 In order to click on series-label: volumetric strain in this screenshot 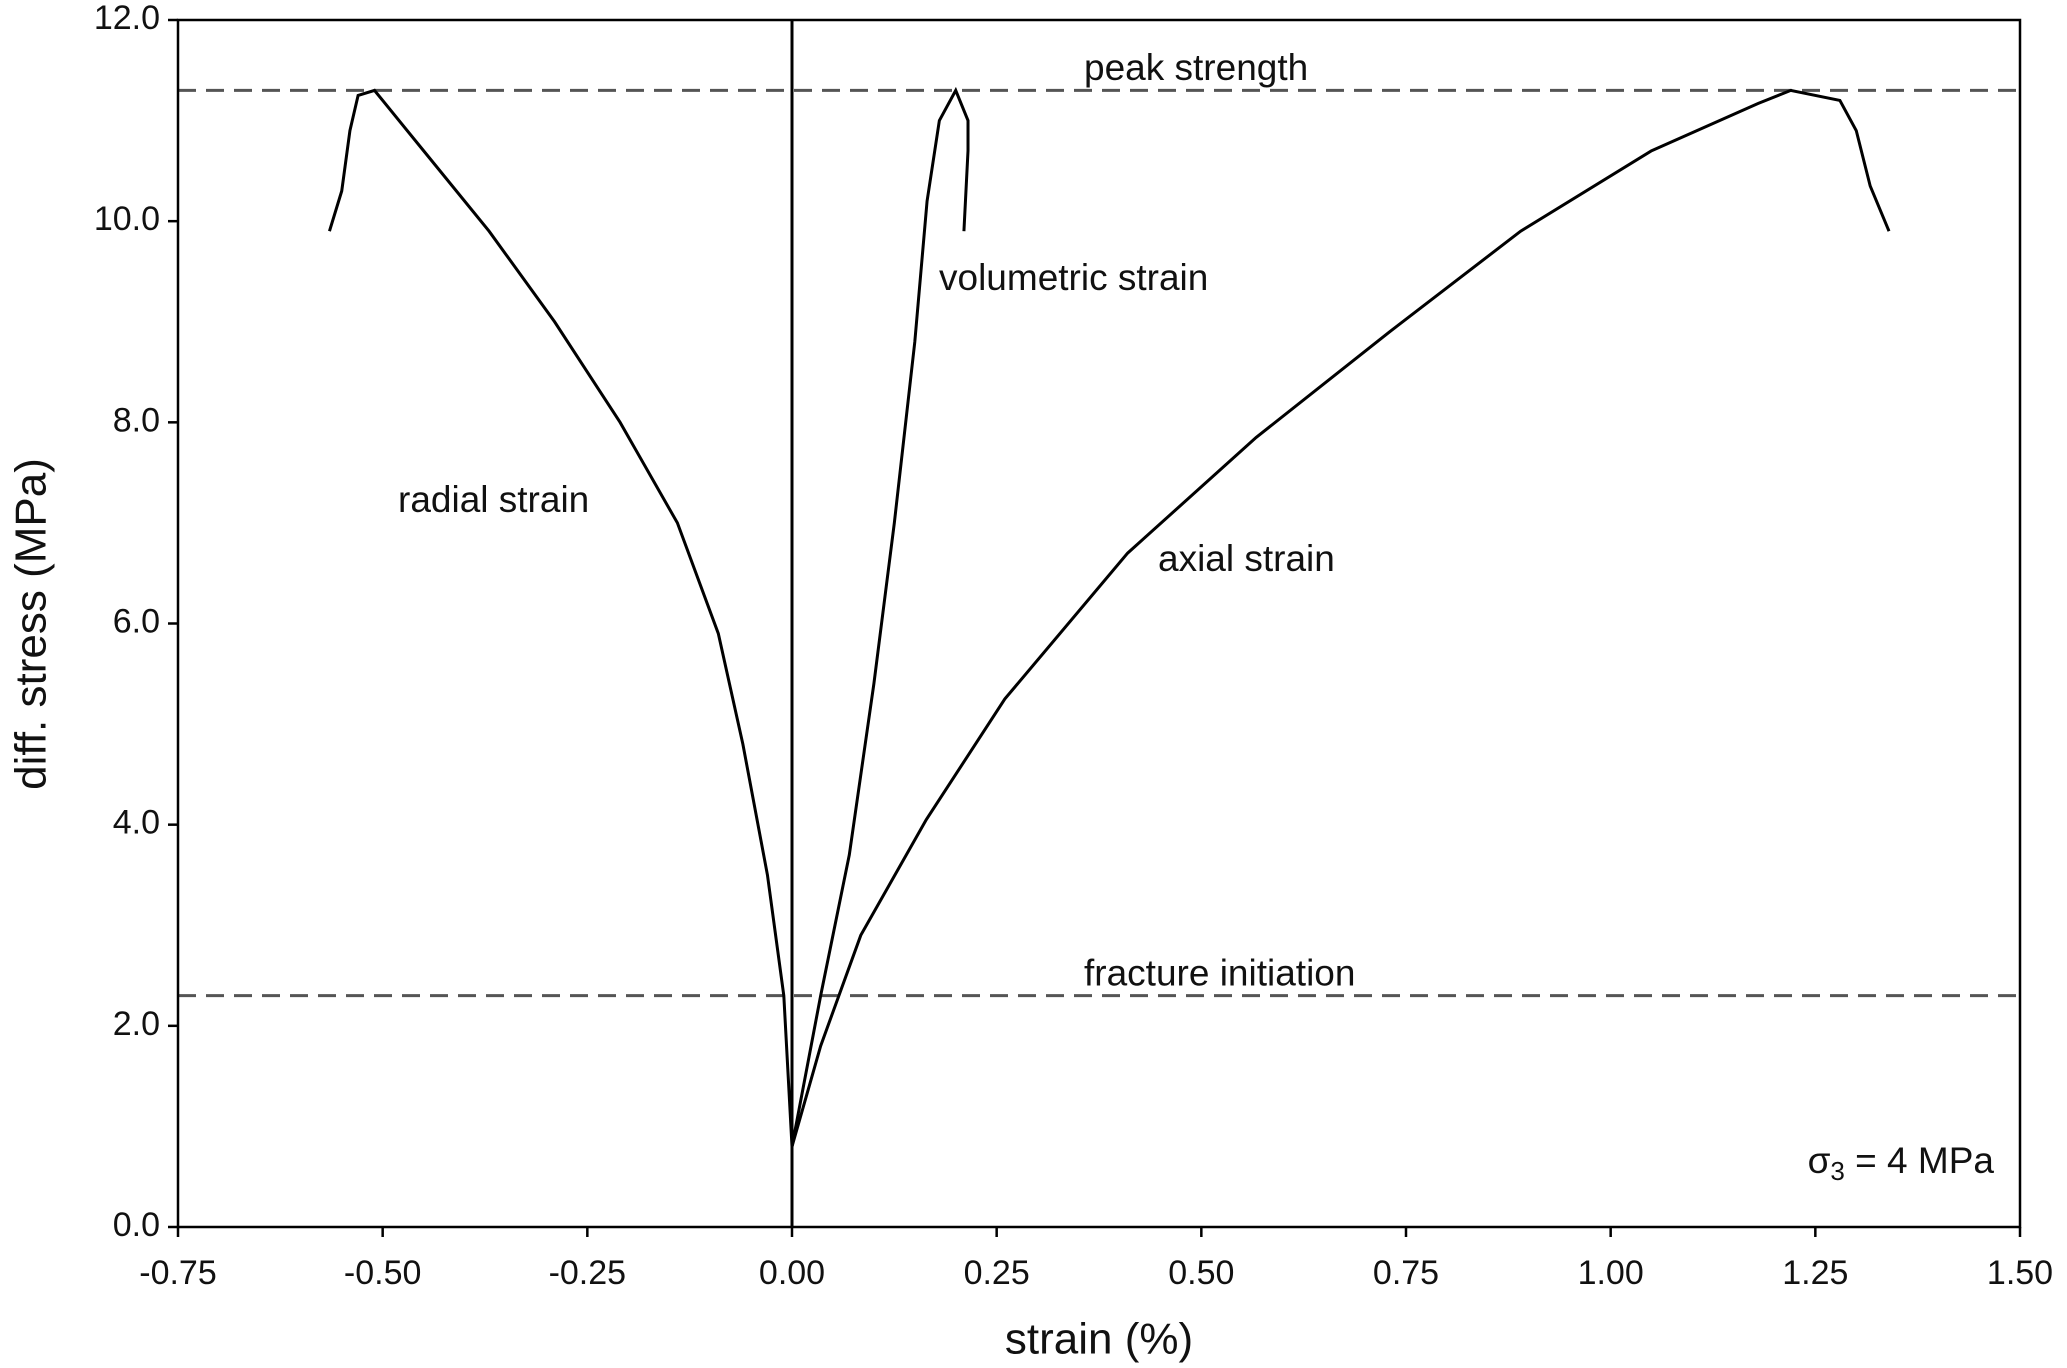, I will do `click(1073, 277)`.